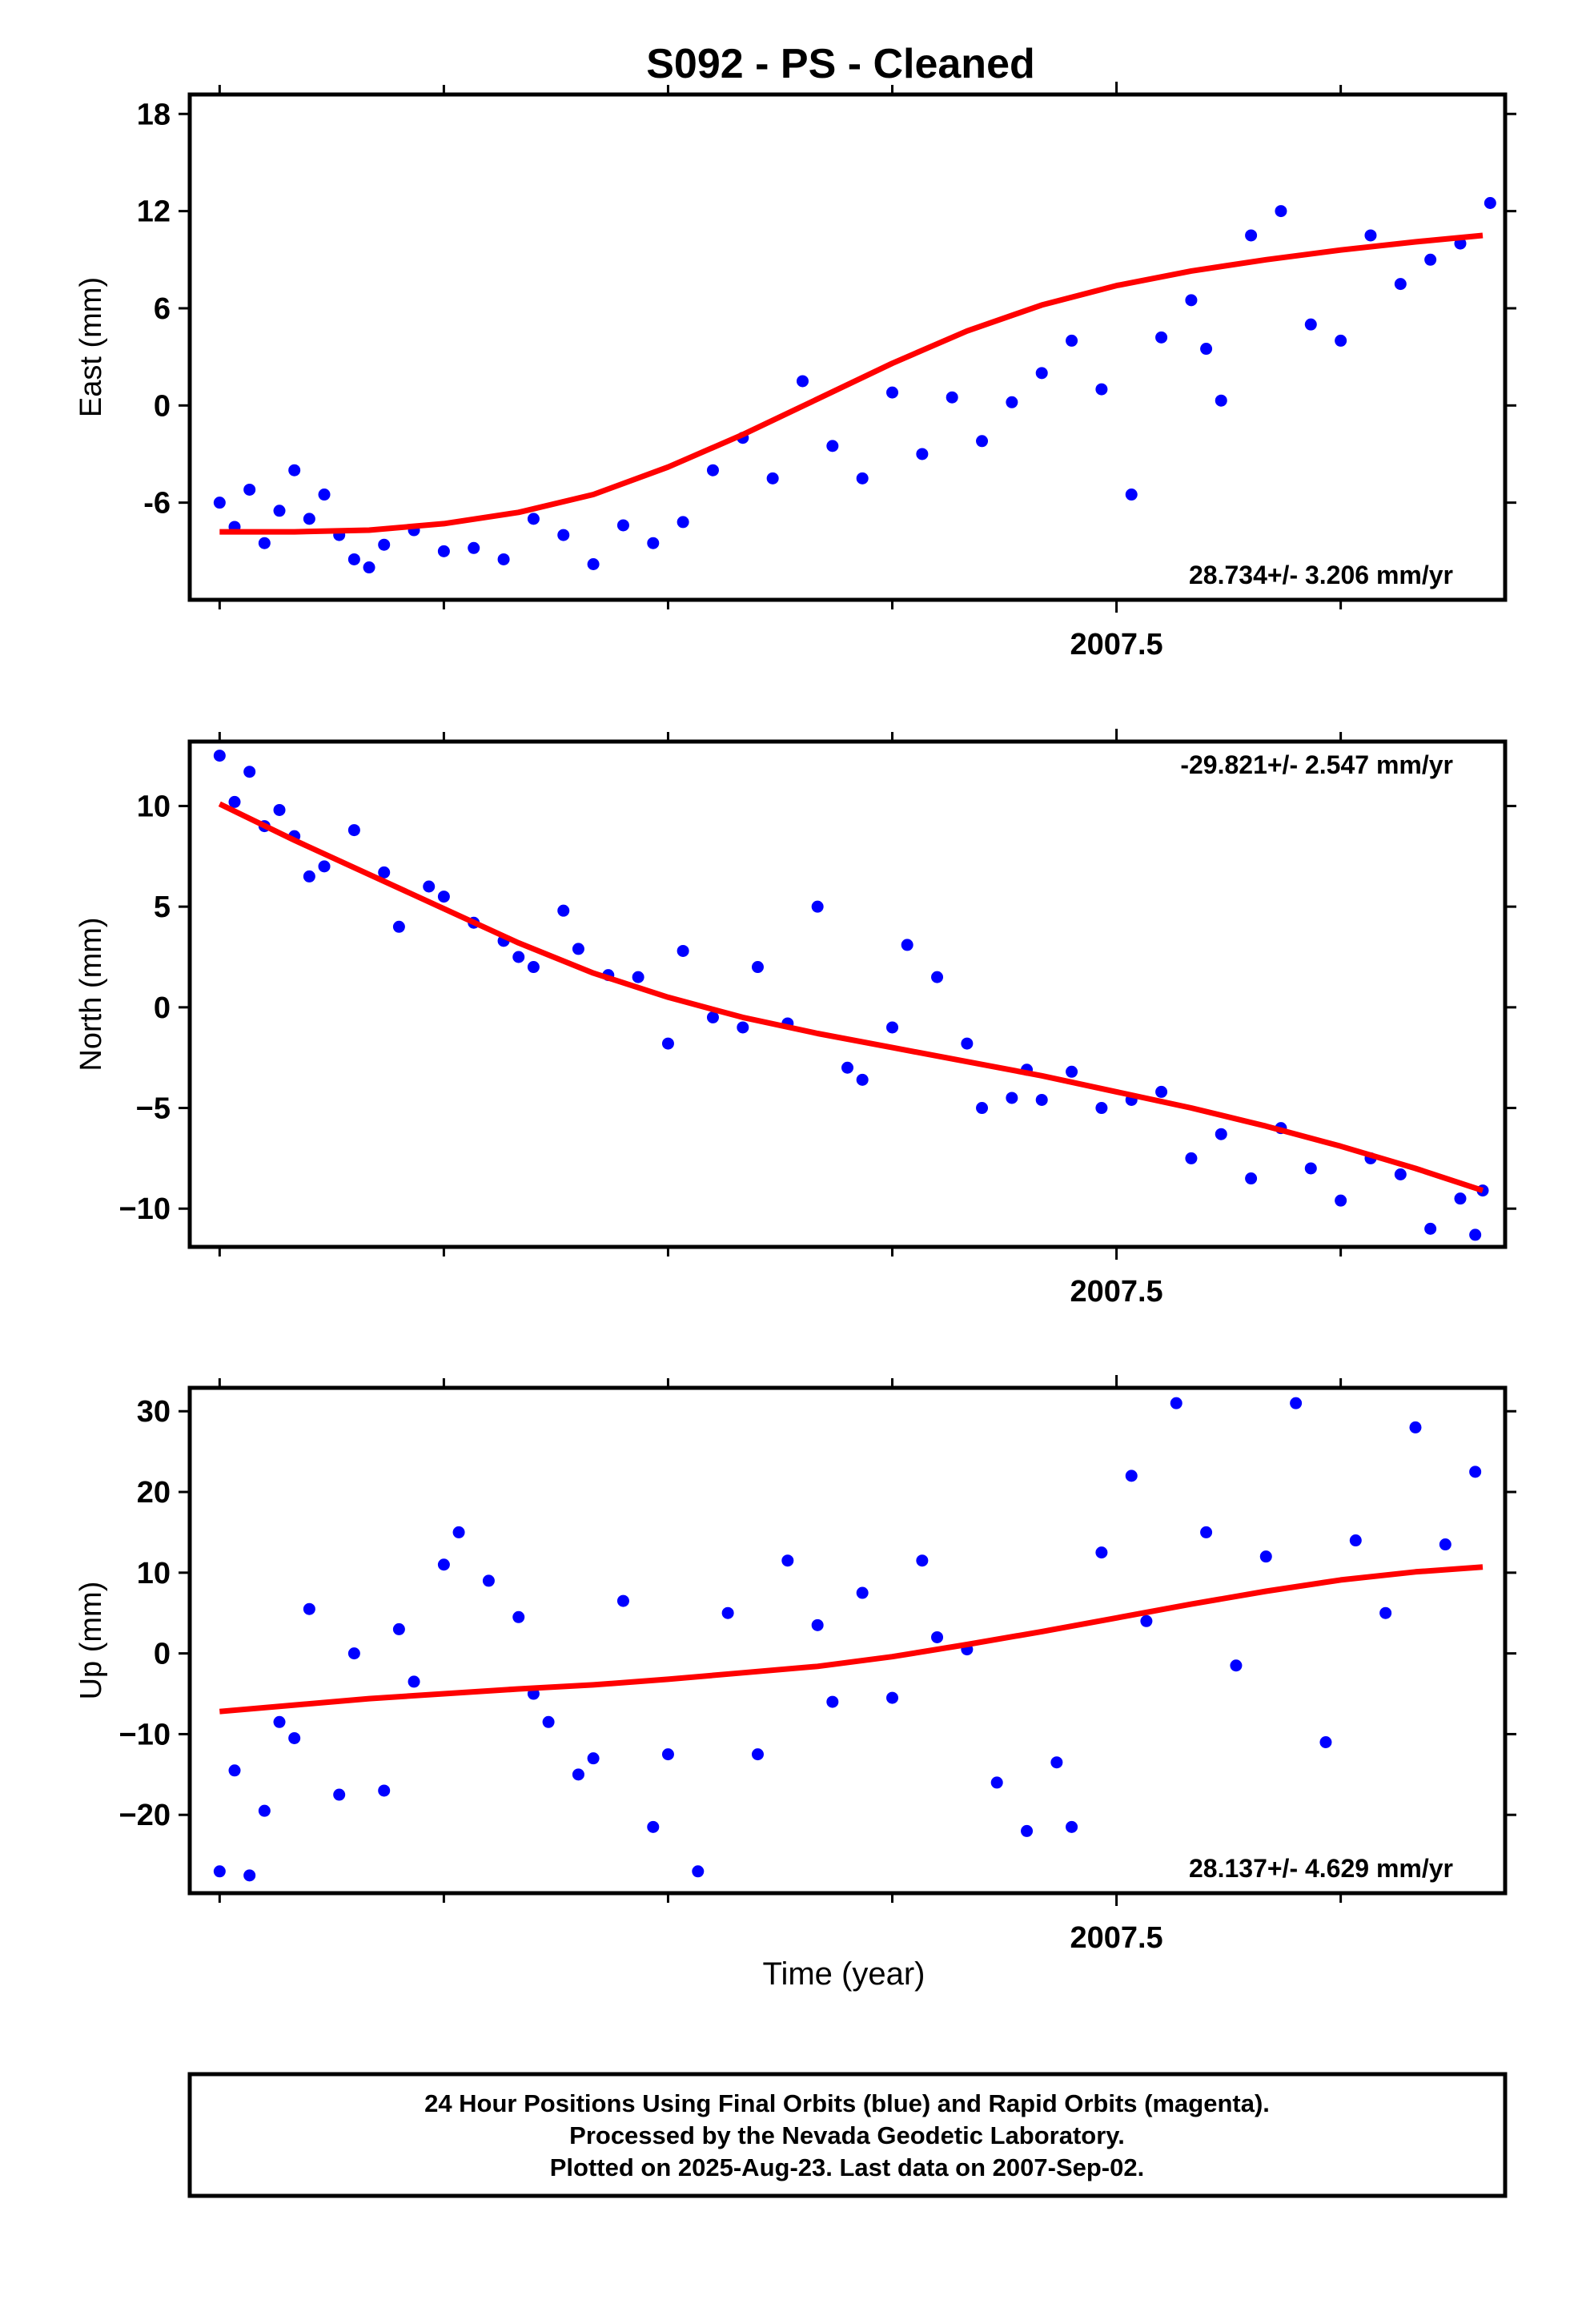 This screenshot has width=1582, height=2324. Describe the element at coordinates (154, 806) in the screenshot. I see `north-ytick-label: 10` at that location.